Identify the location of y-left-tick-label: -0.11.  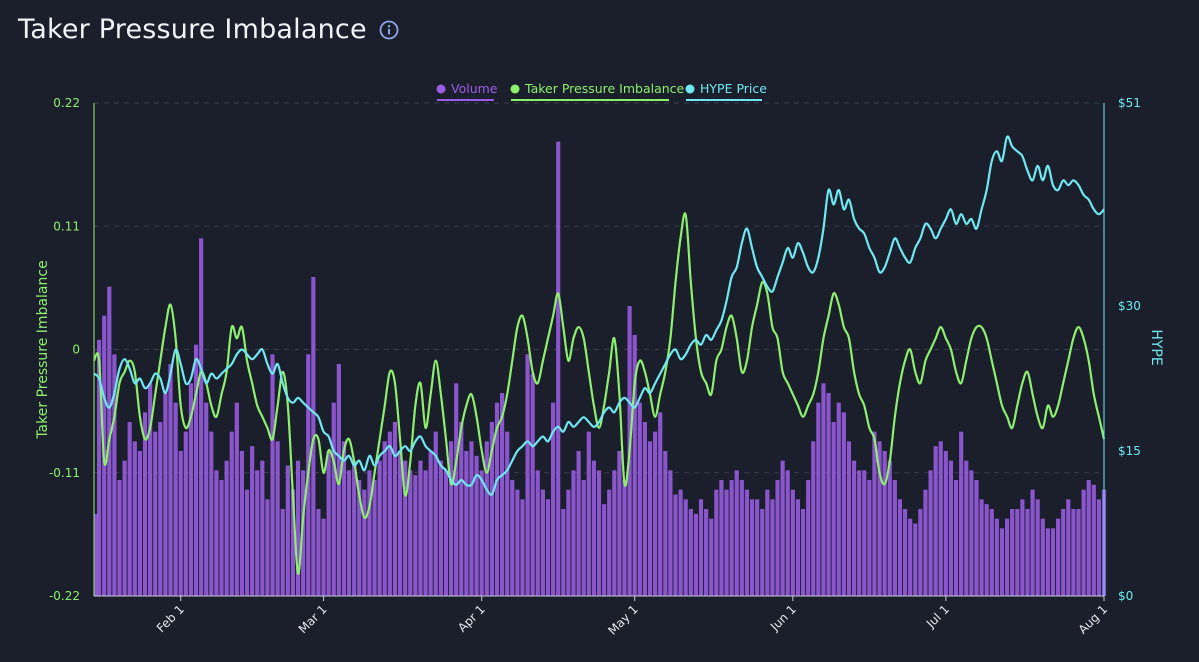
(64, 473).